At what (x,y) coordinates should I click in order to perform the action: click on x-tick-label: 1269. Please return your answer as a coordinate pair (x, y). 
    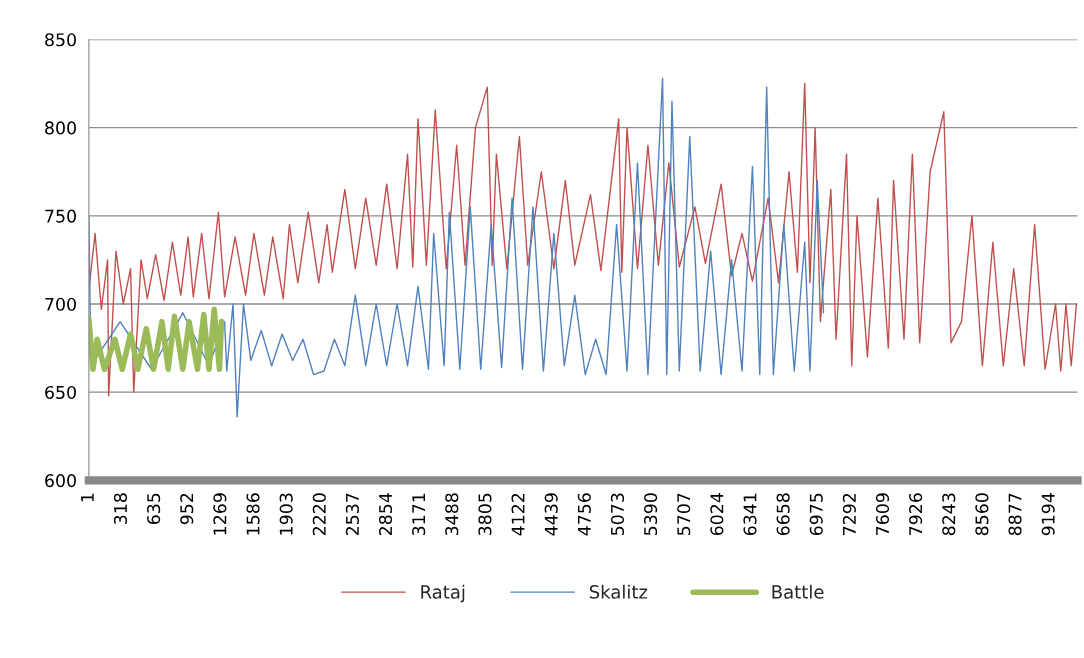
    Looking at the image, I should click on (220, 514).